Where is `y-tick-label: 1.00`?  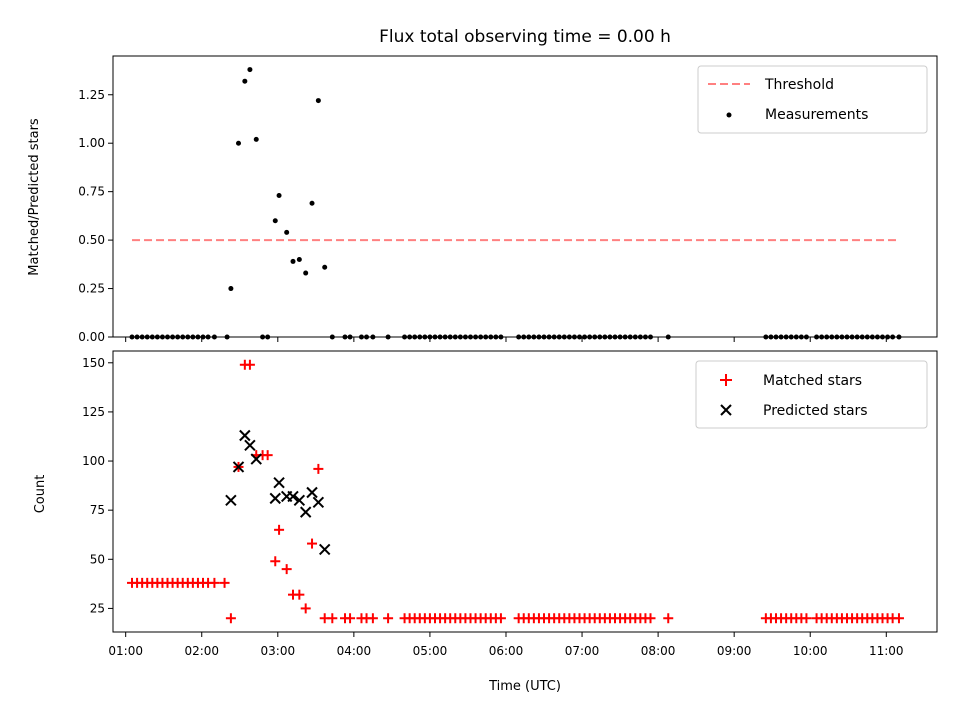 y-tick-label: 1.00 is located at coordinates (91, 143).